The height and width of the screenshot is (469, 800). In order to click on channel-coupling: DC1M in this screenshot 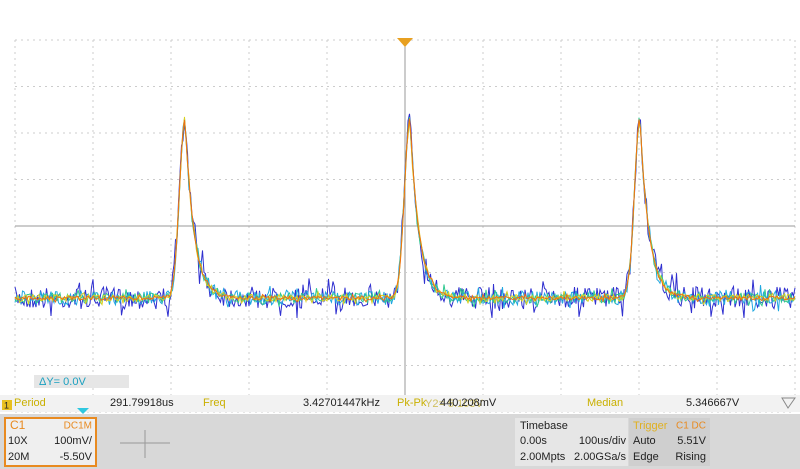, I will do `click(78, 426)`.